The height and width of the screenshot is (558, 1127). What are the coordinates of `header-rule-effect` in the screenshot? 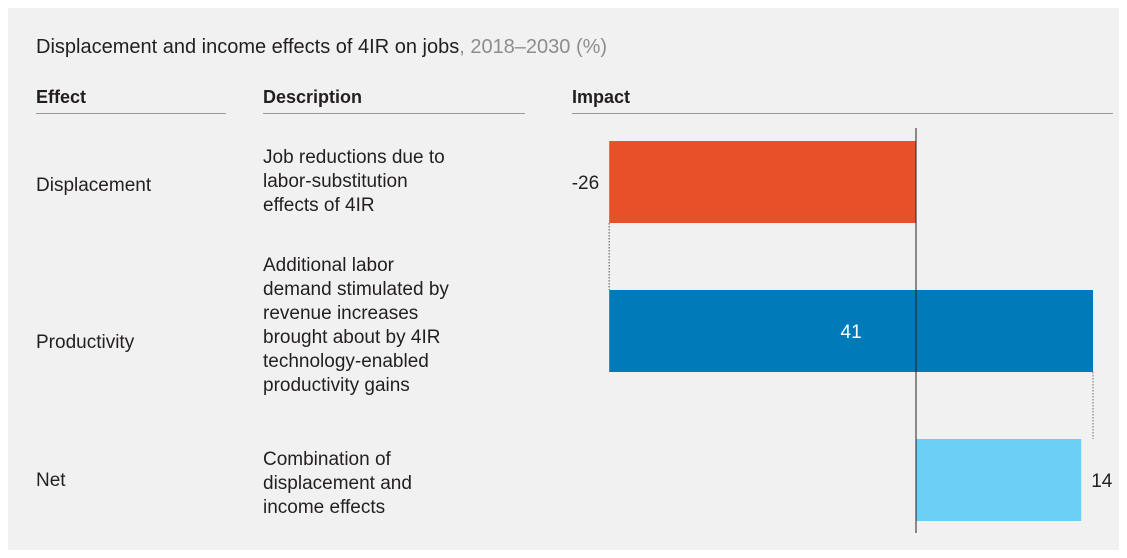 It's located at (131, 113).